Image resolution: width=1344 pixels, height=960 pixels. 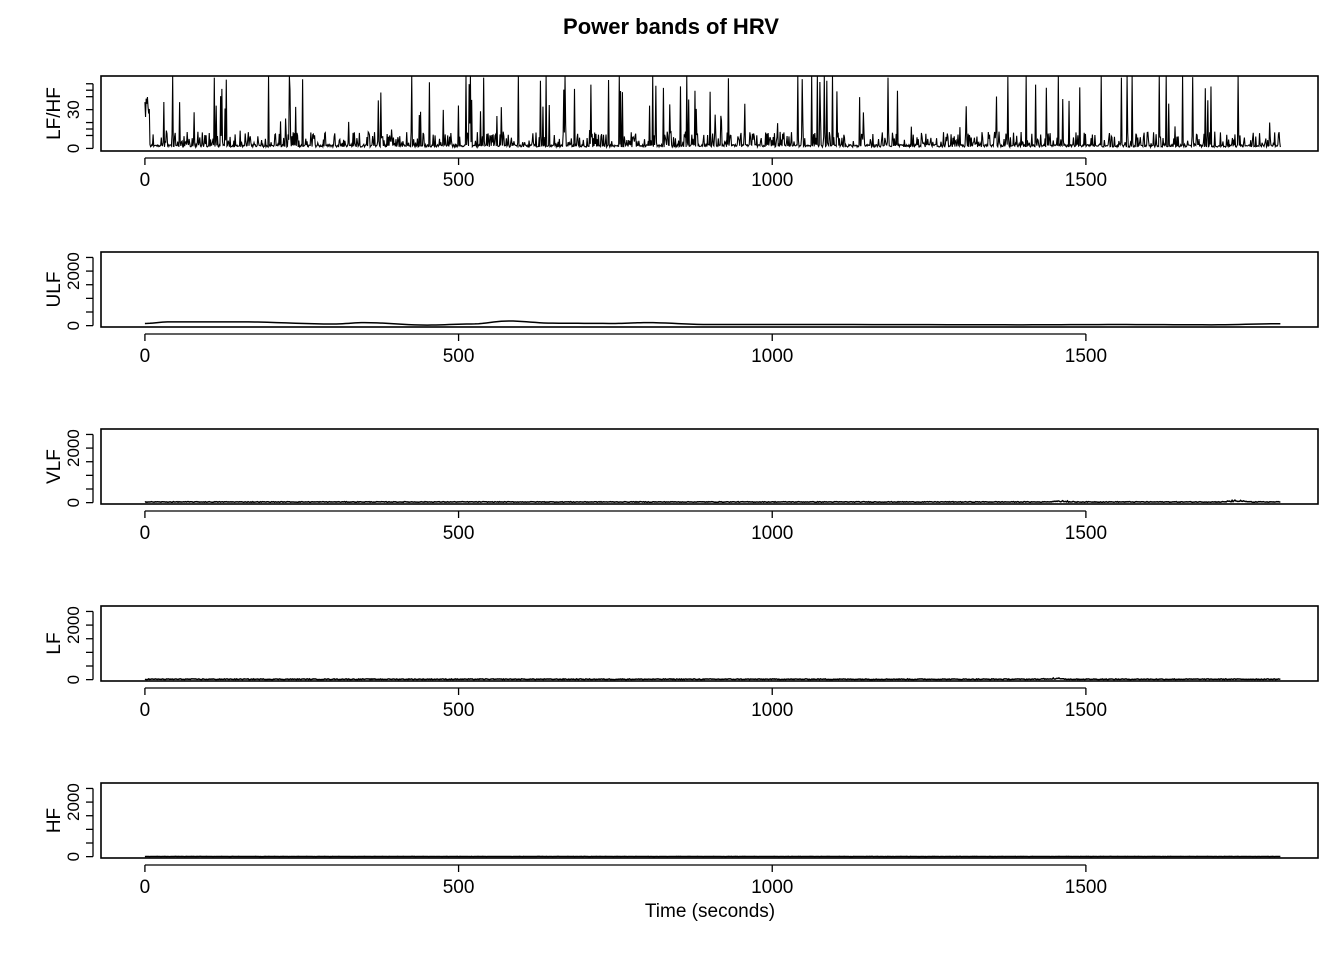 What do you see at coordinates (54, 466) in the screenshot?
I see `y-axis-title: VLF` at bounding box center [54, 466].